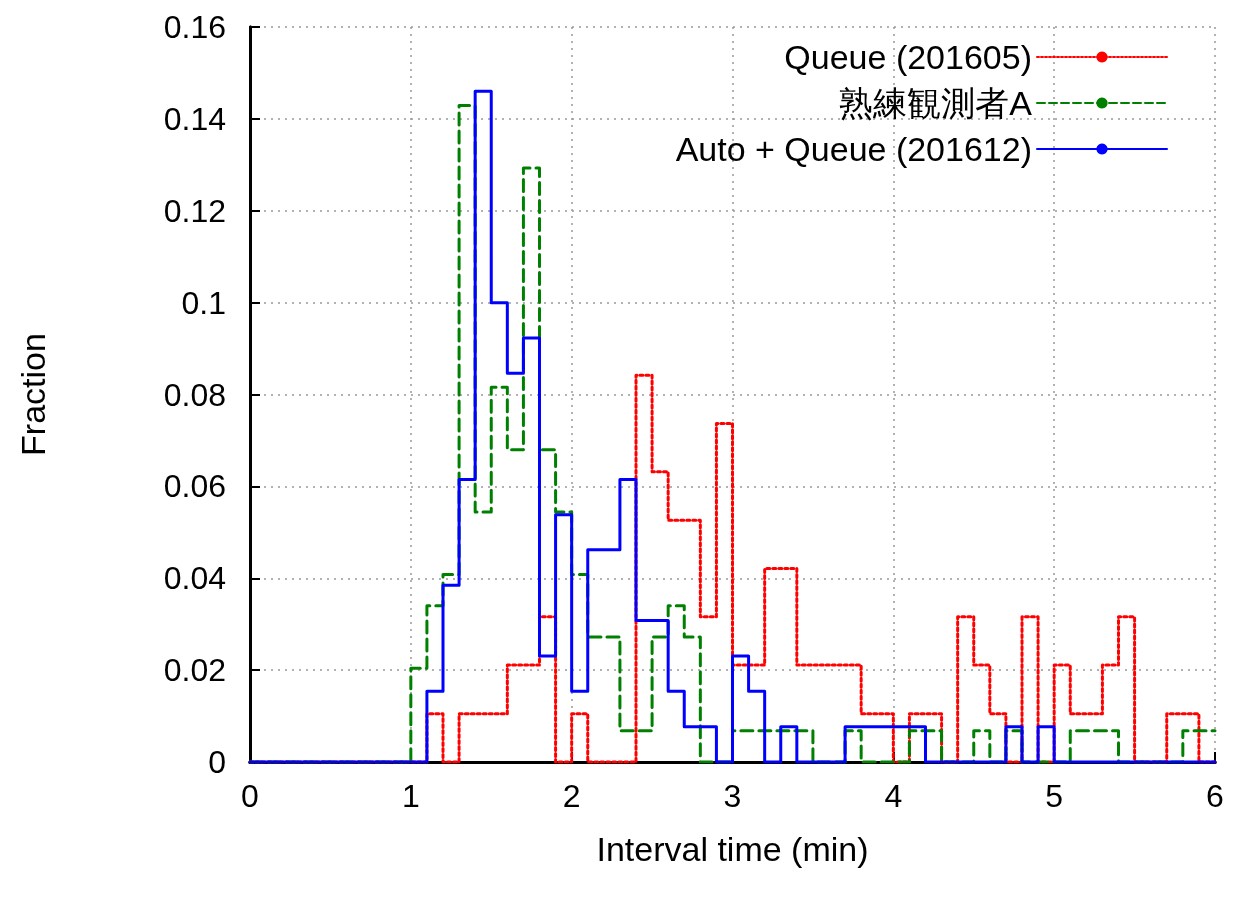  I want to click on y-tick-label: 0.14, so click(194, 118).